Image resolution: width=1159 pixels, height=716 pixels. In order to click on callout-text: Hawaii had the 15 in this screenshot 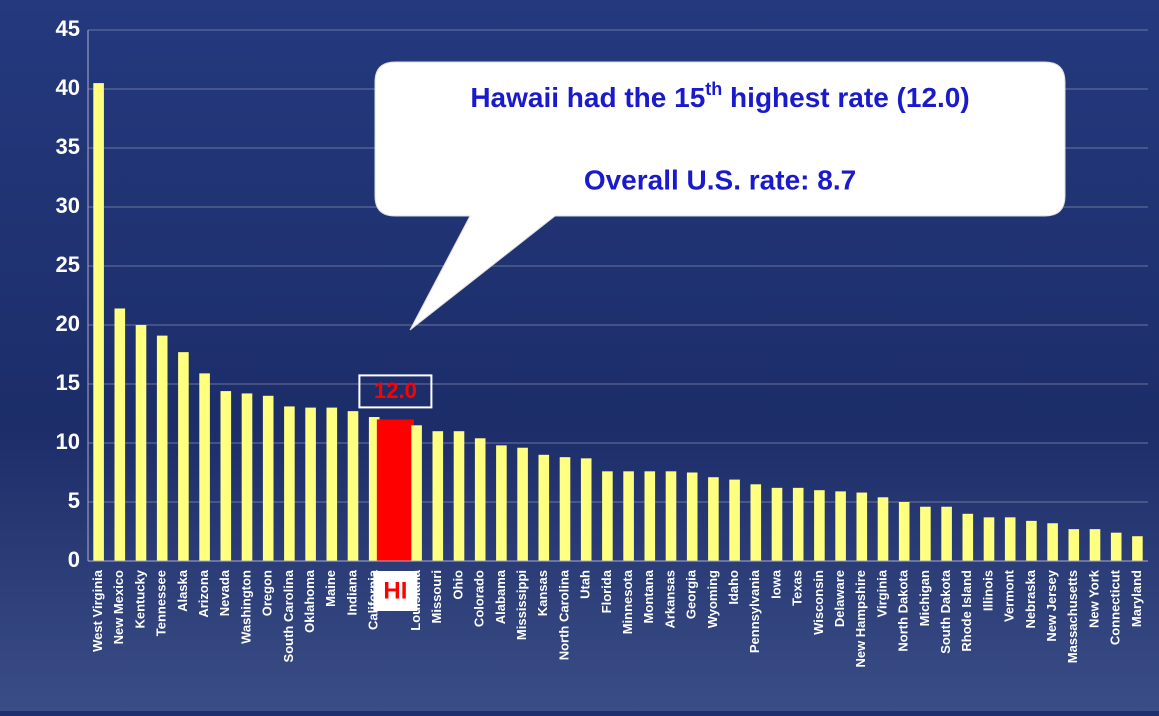, I will do `click(587, 97)`.